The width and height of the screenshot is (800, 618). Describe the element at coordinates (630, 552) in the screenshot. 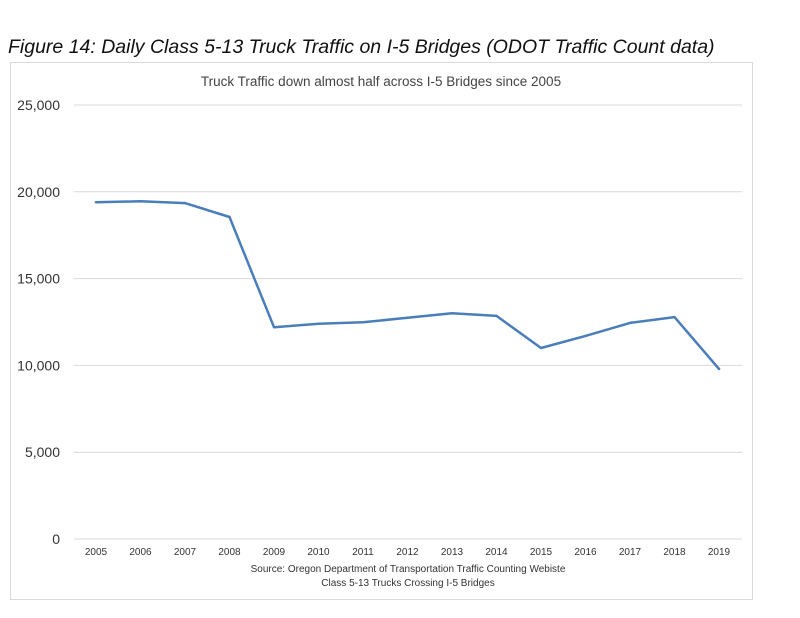

I see `x-tick-label: 2017` at that location.